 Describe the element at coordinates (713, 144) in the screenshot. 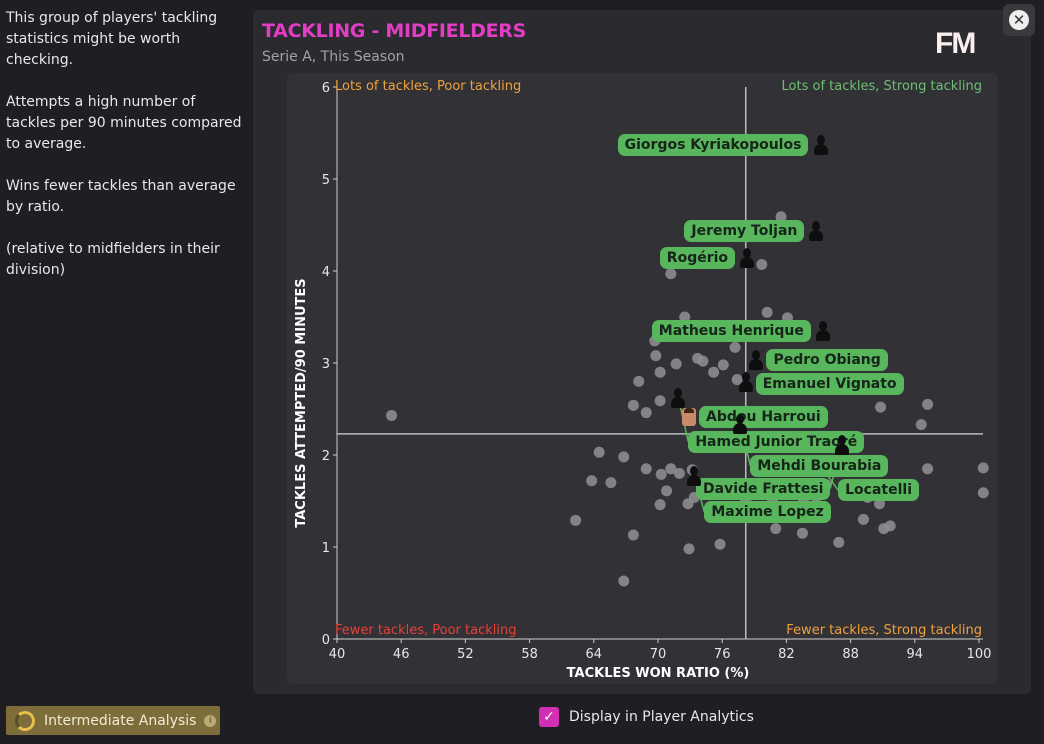

I see `player-label: Giorgos Kyriakopoulos` at that location.